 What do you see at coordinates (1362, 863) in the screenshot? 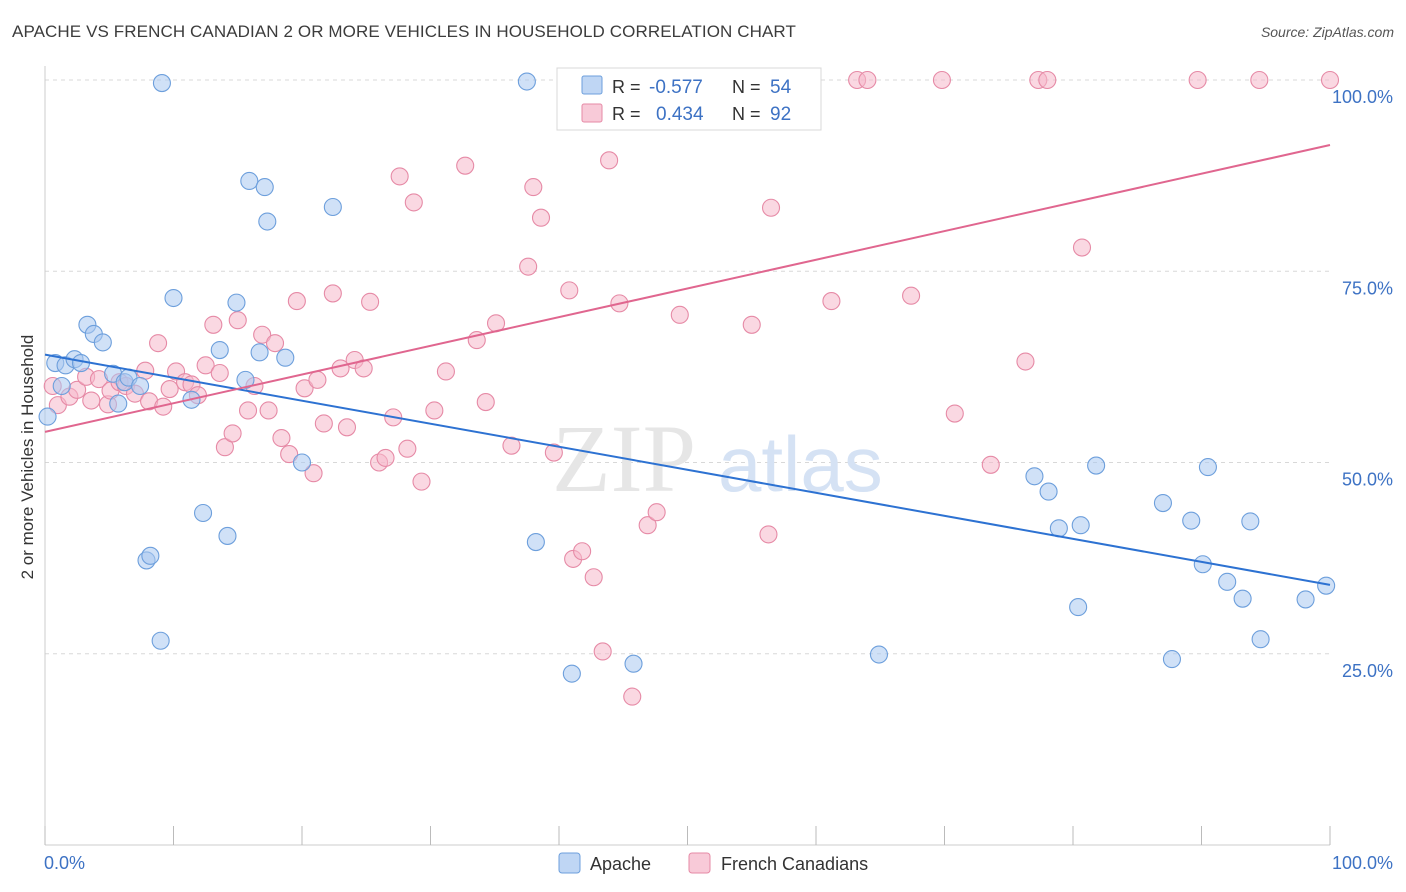
I see `x-tick-label: 100.0%` at bounding box center [1362, 863].